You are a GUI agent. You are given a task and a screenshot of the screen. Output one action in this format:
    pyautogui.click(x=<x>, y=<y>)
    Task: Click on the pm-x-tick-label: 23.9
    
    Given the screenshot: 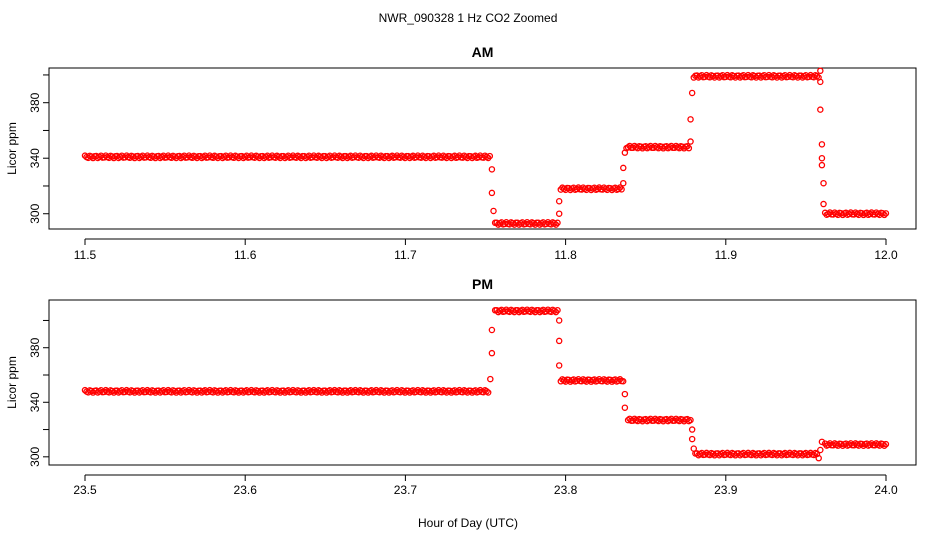 What is the action you would take?
    pyautogui.click(x=726, y=490)
    